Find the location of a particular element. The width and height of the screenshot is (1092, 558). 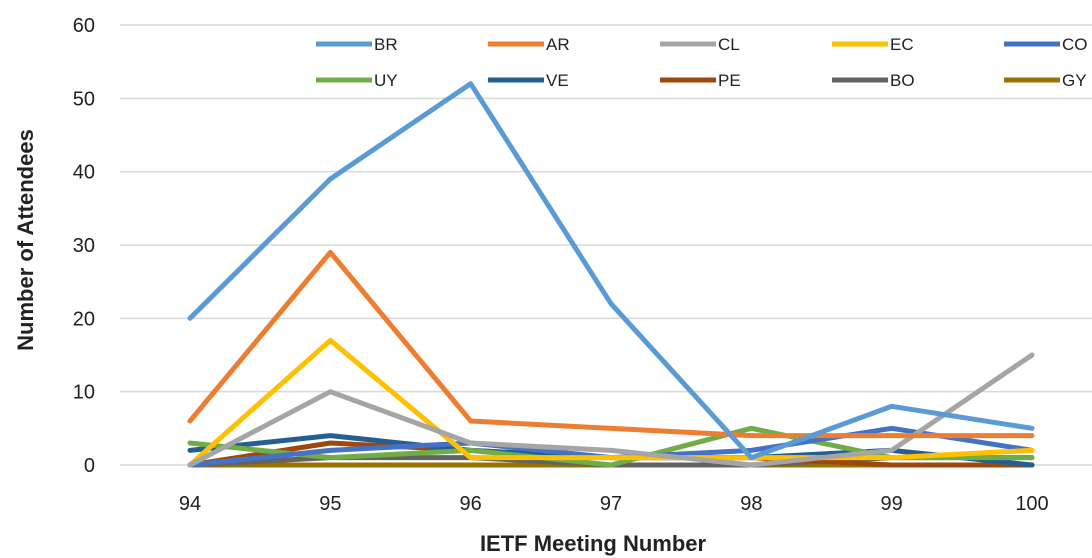

legend-label: CL is located at coordinates (729, 44).